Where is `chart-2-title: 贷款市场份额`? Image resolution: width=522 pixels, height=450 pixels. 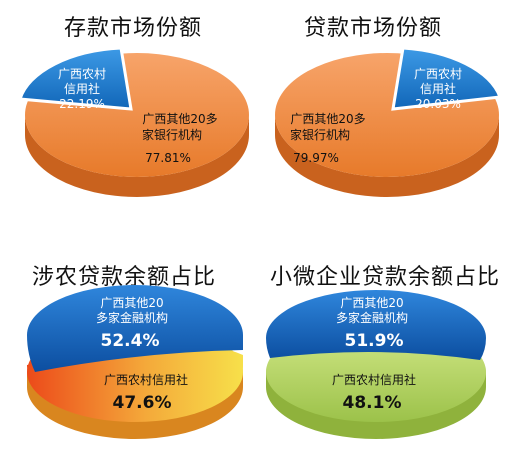
chart-2-title: 贷款市场份额 is located at coordinates (373, 28).